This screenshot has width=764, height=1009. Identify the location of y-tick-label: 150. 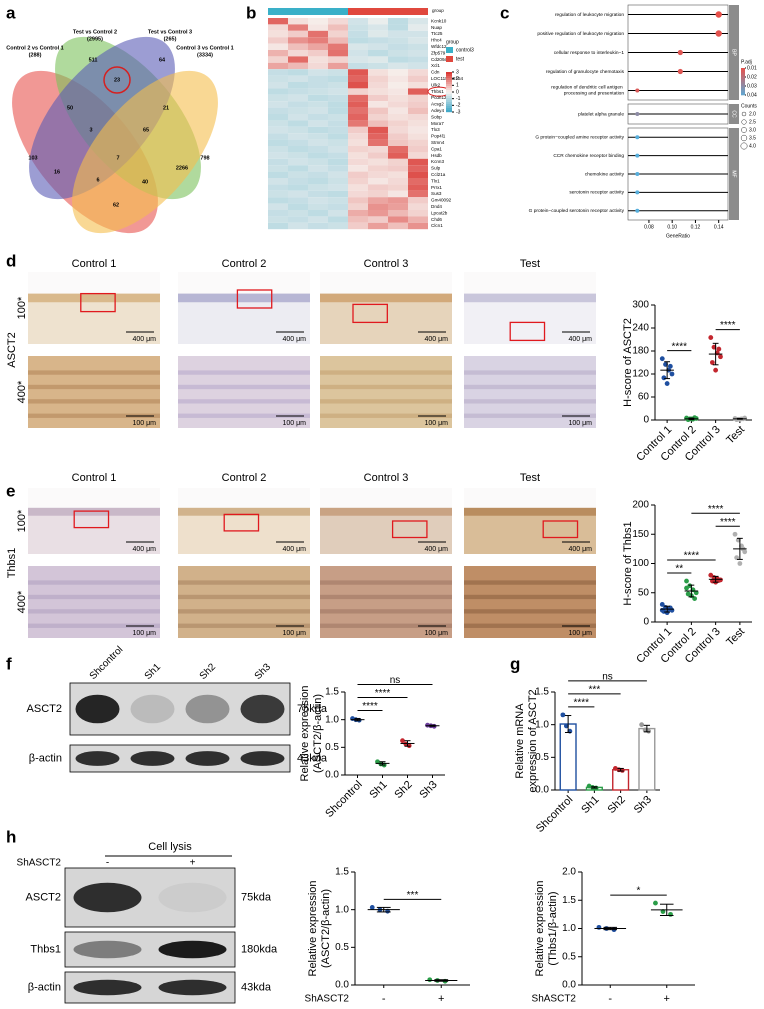
(640, 534).